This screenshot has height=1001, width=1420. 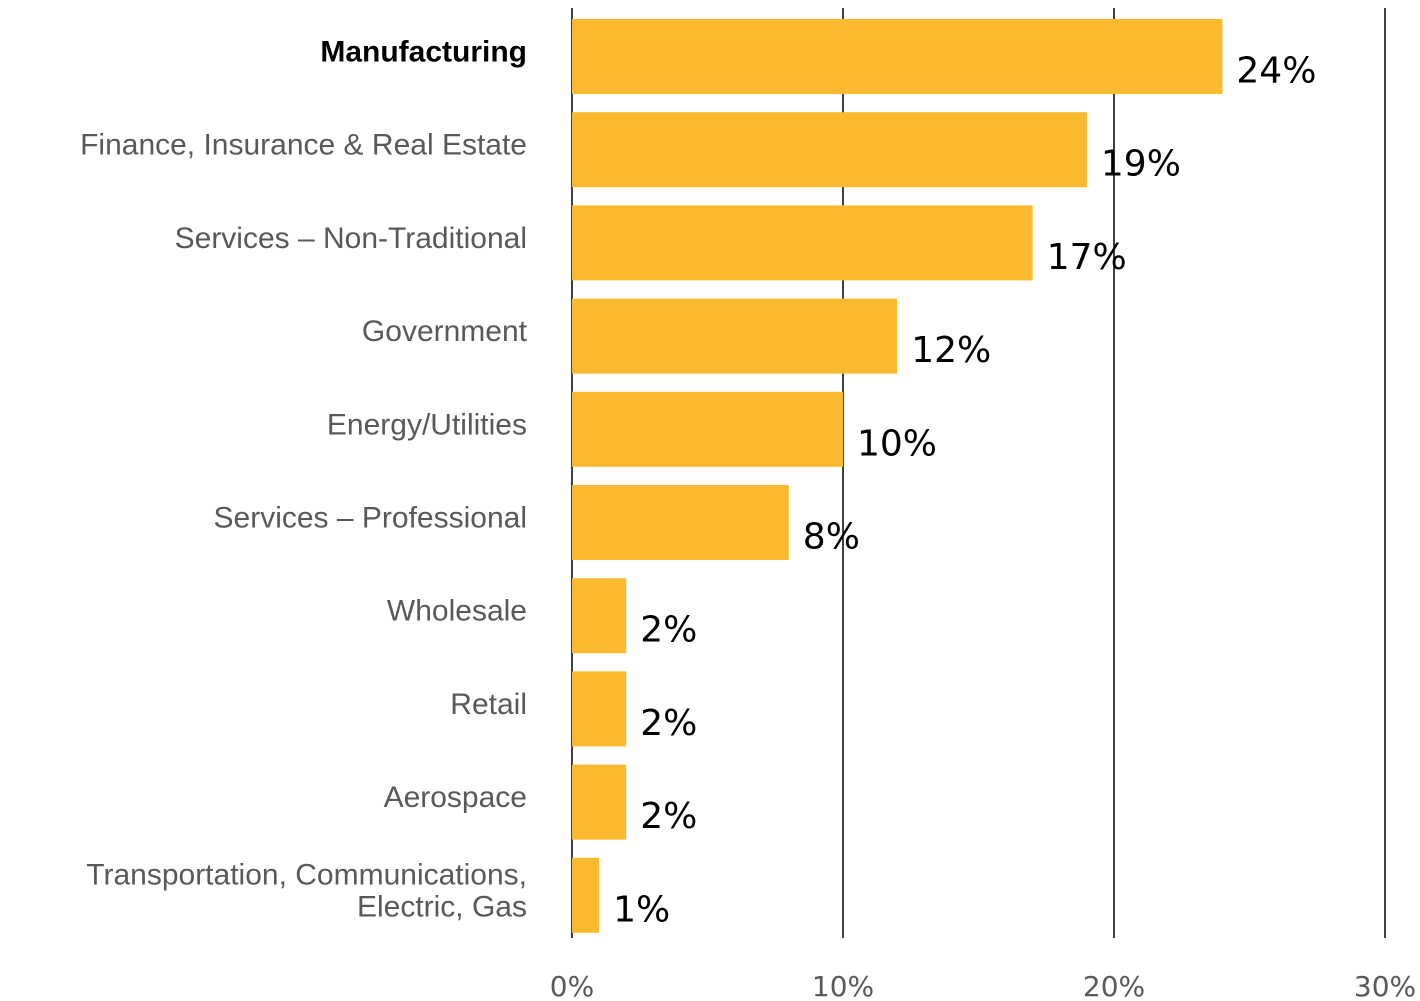 What do you see at coordinates (831, 537) in the screenshot?
I see `data-label: 8%` at bounding box center [831, 537].